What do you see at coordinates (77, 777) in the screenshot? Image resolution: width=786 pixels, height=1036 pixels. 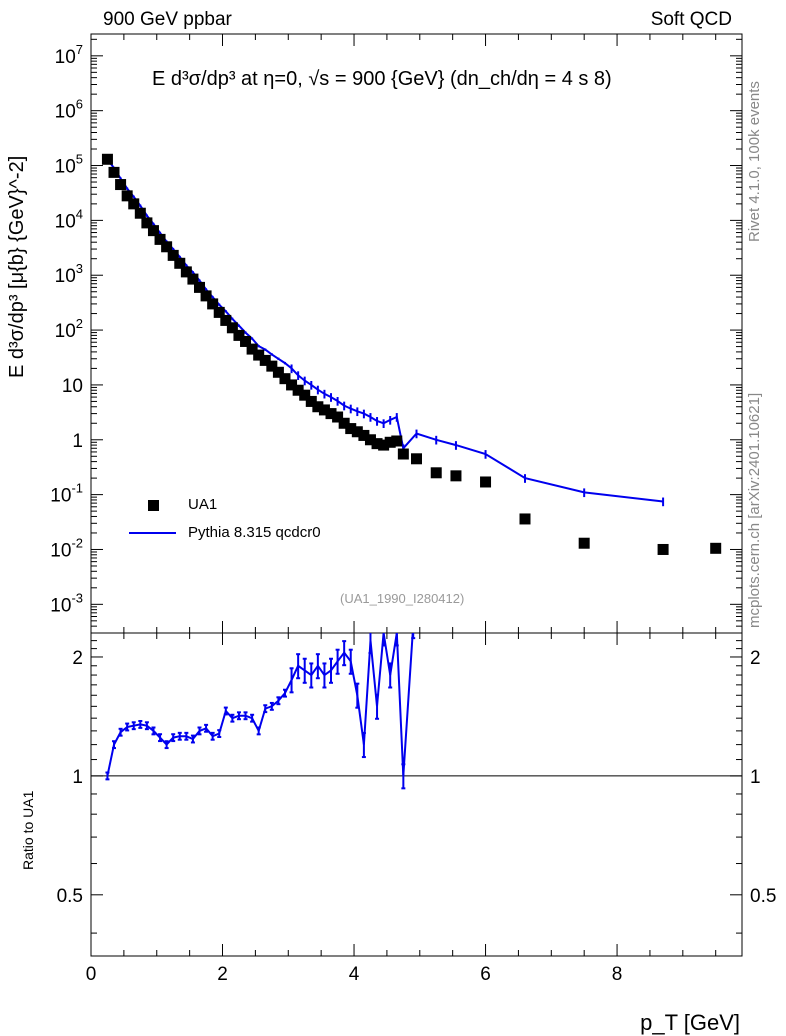 I see `ratio-tick-label: 1` at bounding box center [77, 777].